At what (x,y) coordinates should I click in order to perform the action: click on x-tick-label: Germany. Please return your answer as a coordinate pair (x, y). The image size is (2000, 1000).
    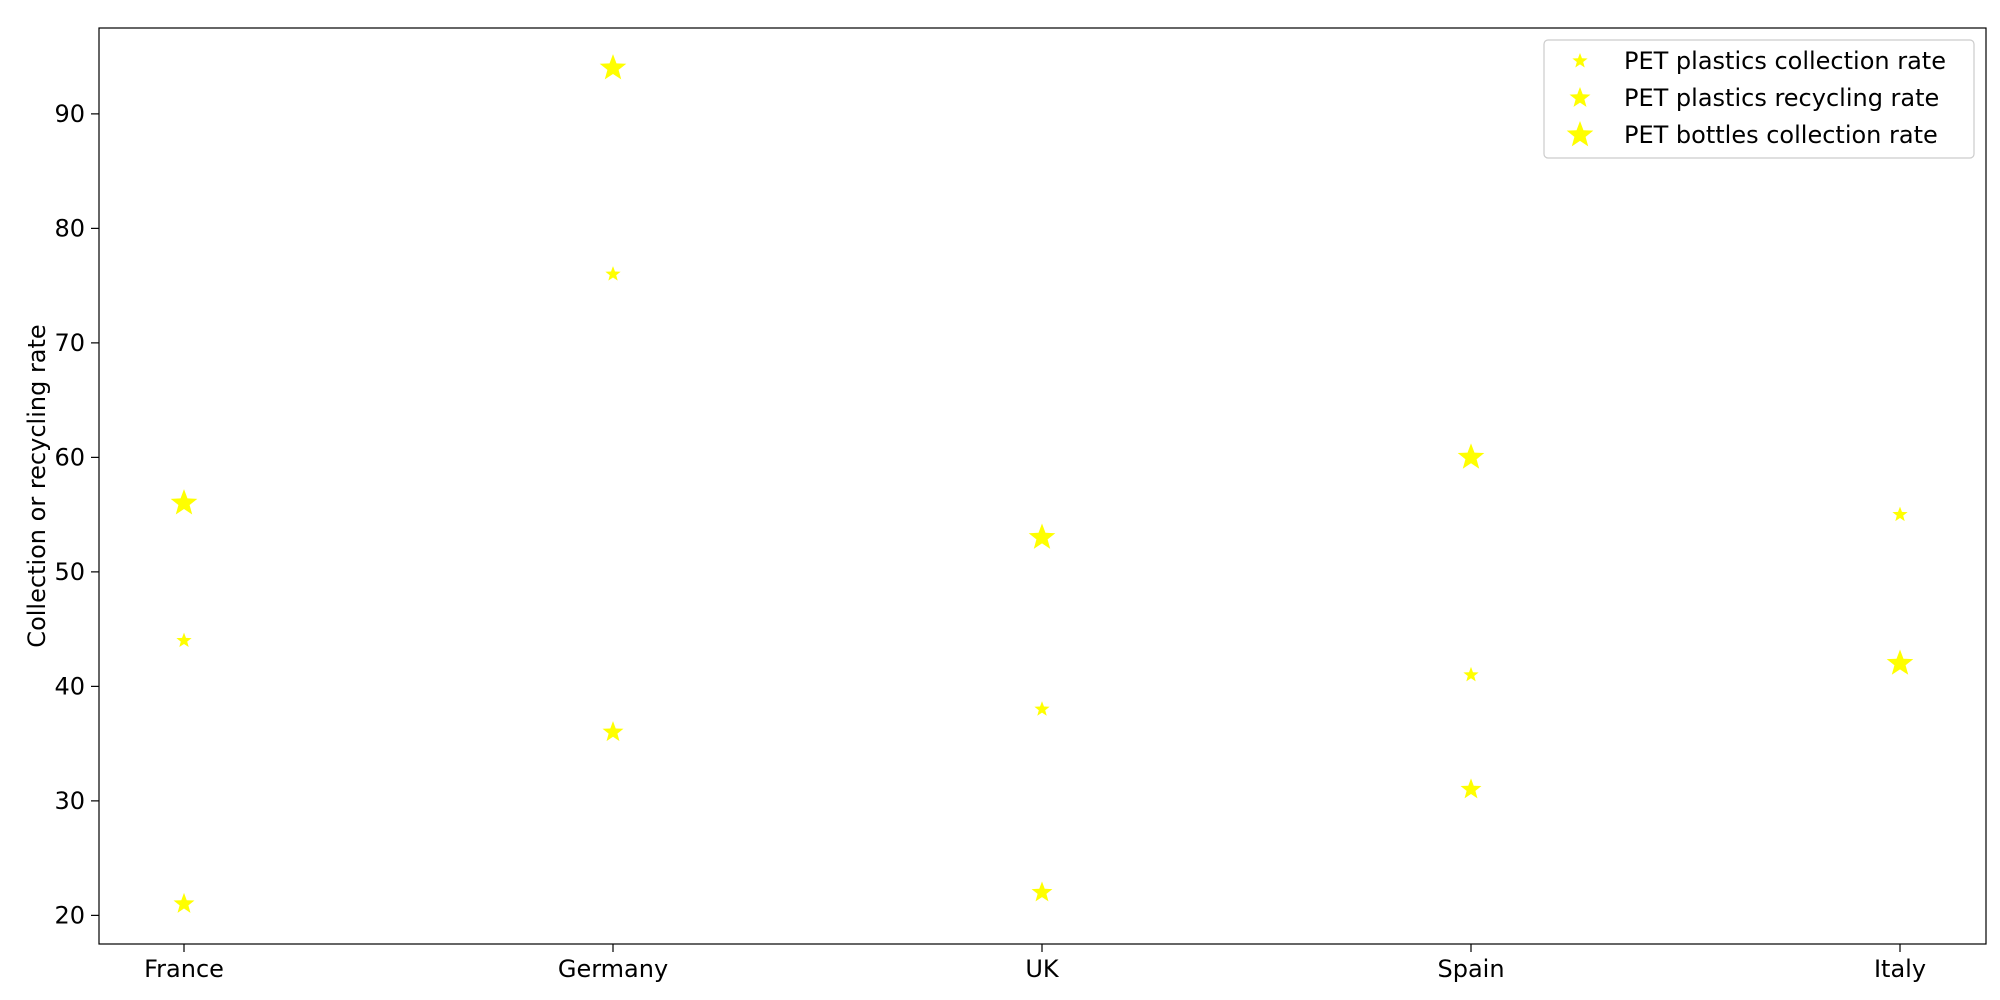
    Looking at the image, I should click on (613, 969).